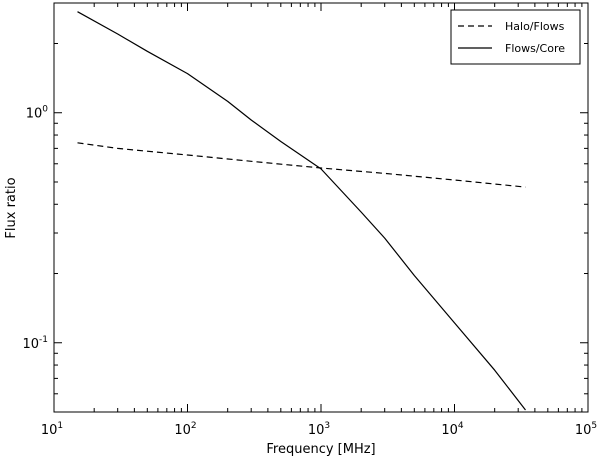  What do you see at coordinates (461, 426) in the screenshot?
I see `x-tick-exponent: 4` at bounding box center [461, 426].